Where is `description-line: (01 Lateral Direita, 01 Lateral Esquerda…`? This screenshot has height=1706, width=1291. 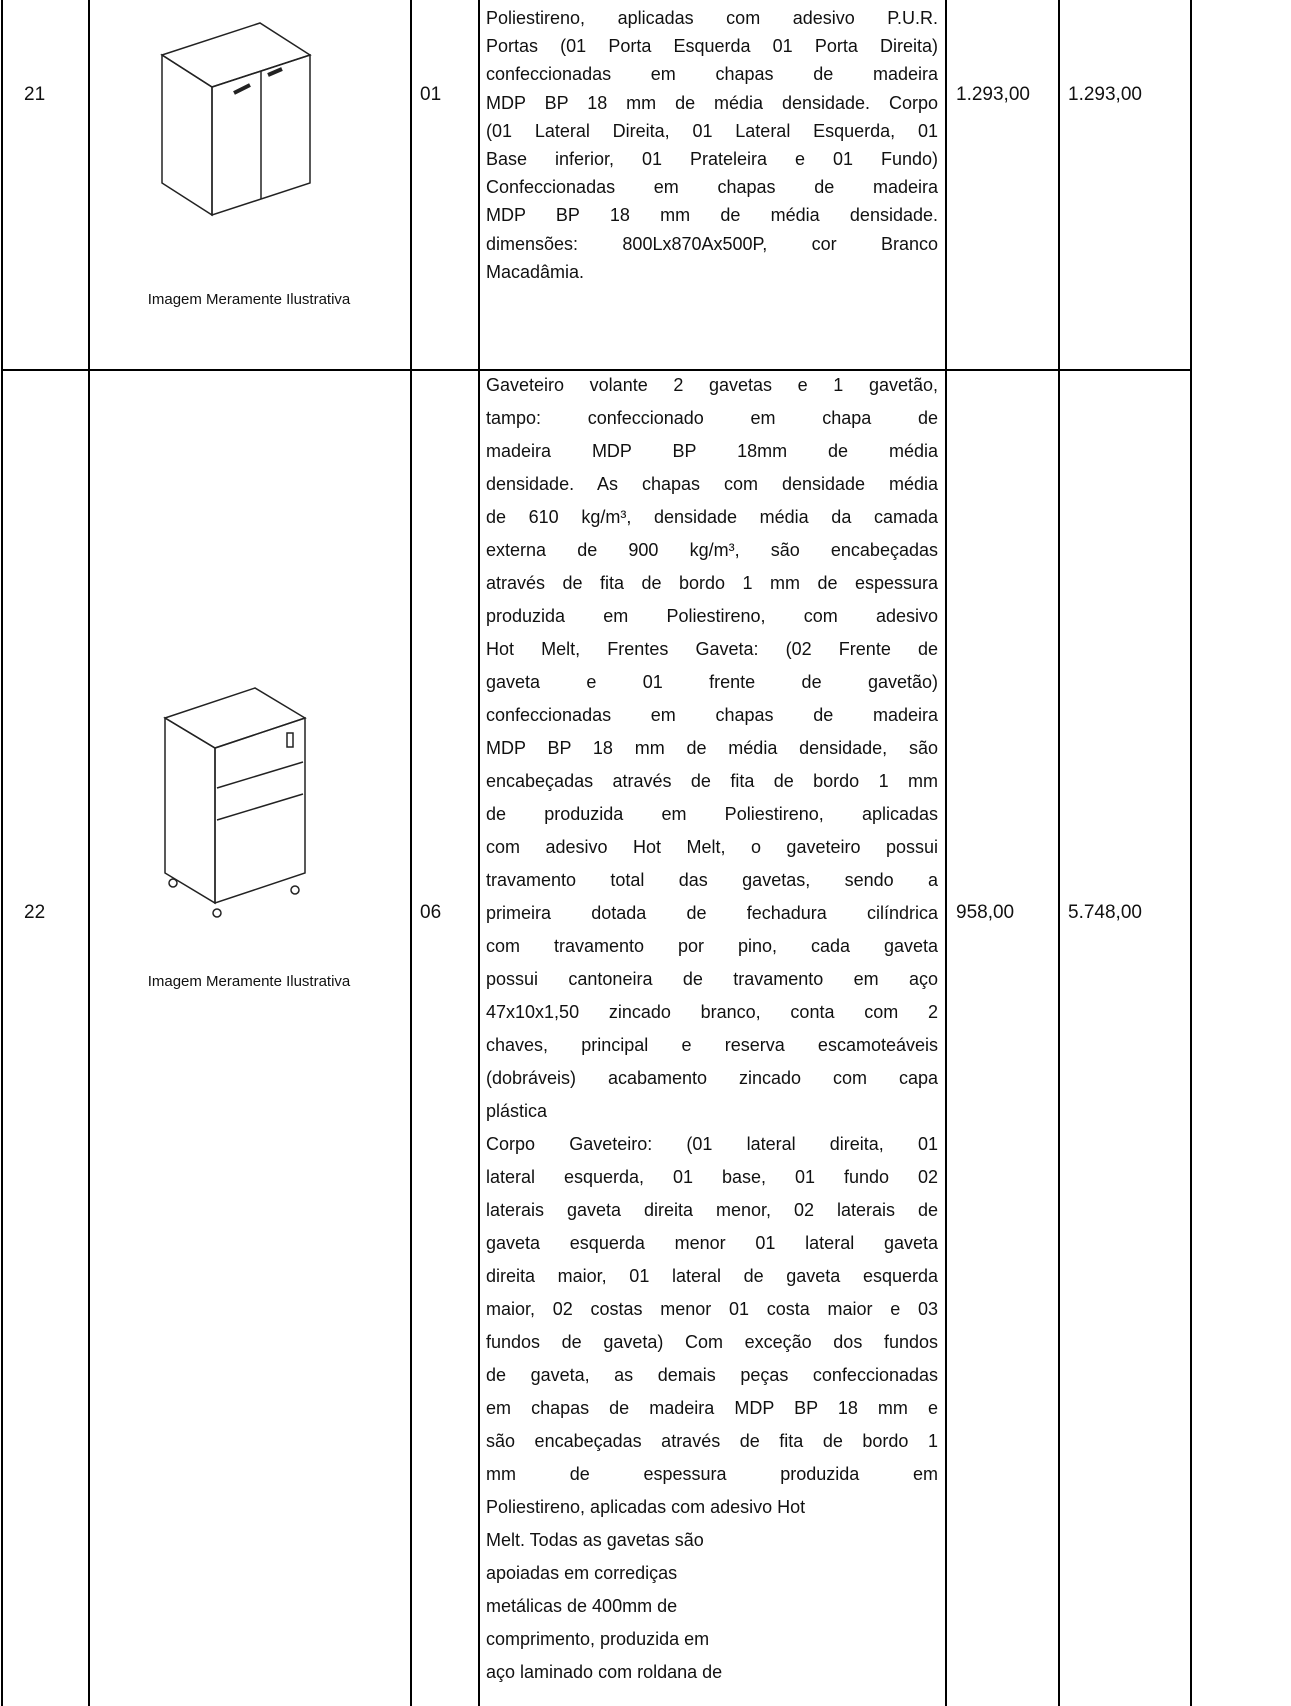 description-line: (01 Lateral Direita, 01 Lateral Esquerda… is located at coordinates (712, 130).